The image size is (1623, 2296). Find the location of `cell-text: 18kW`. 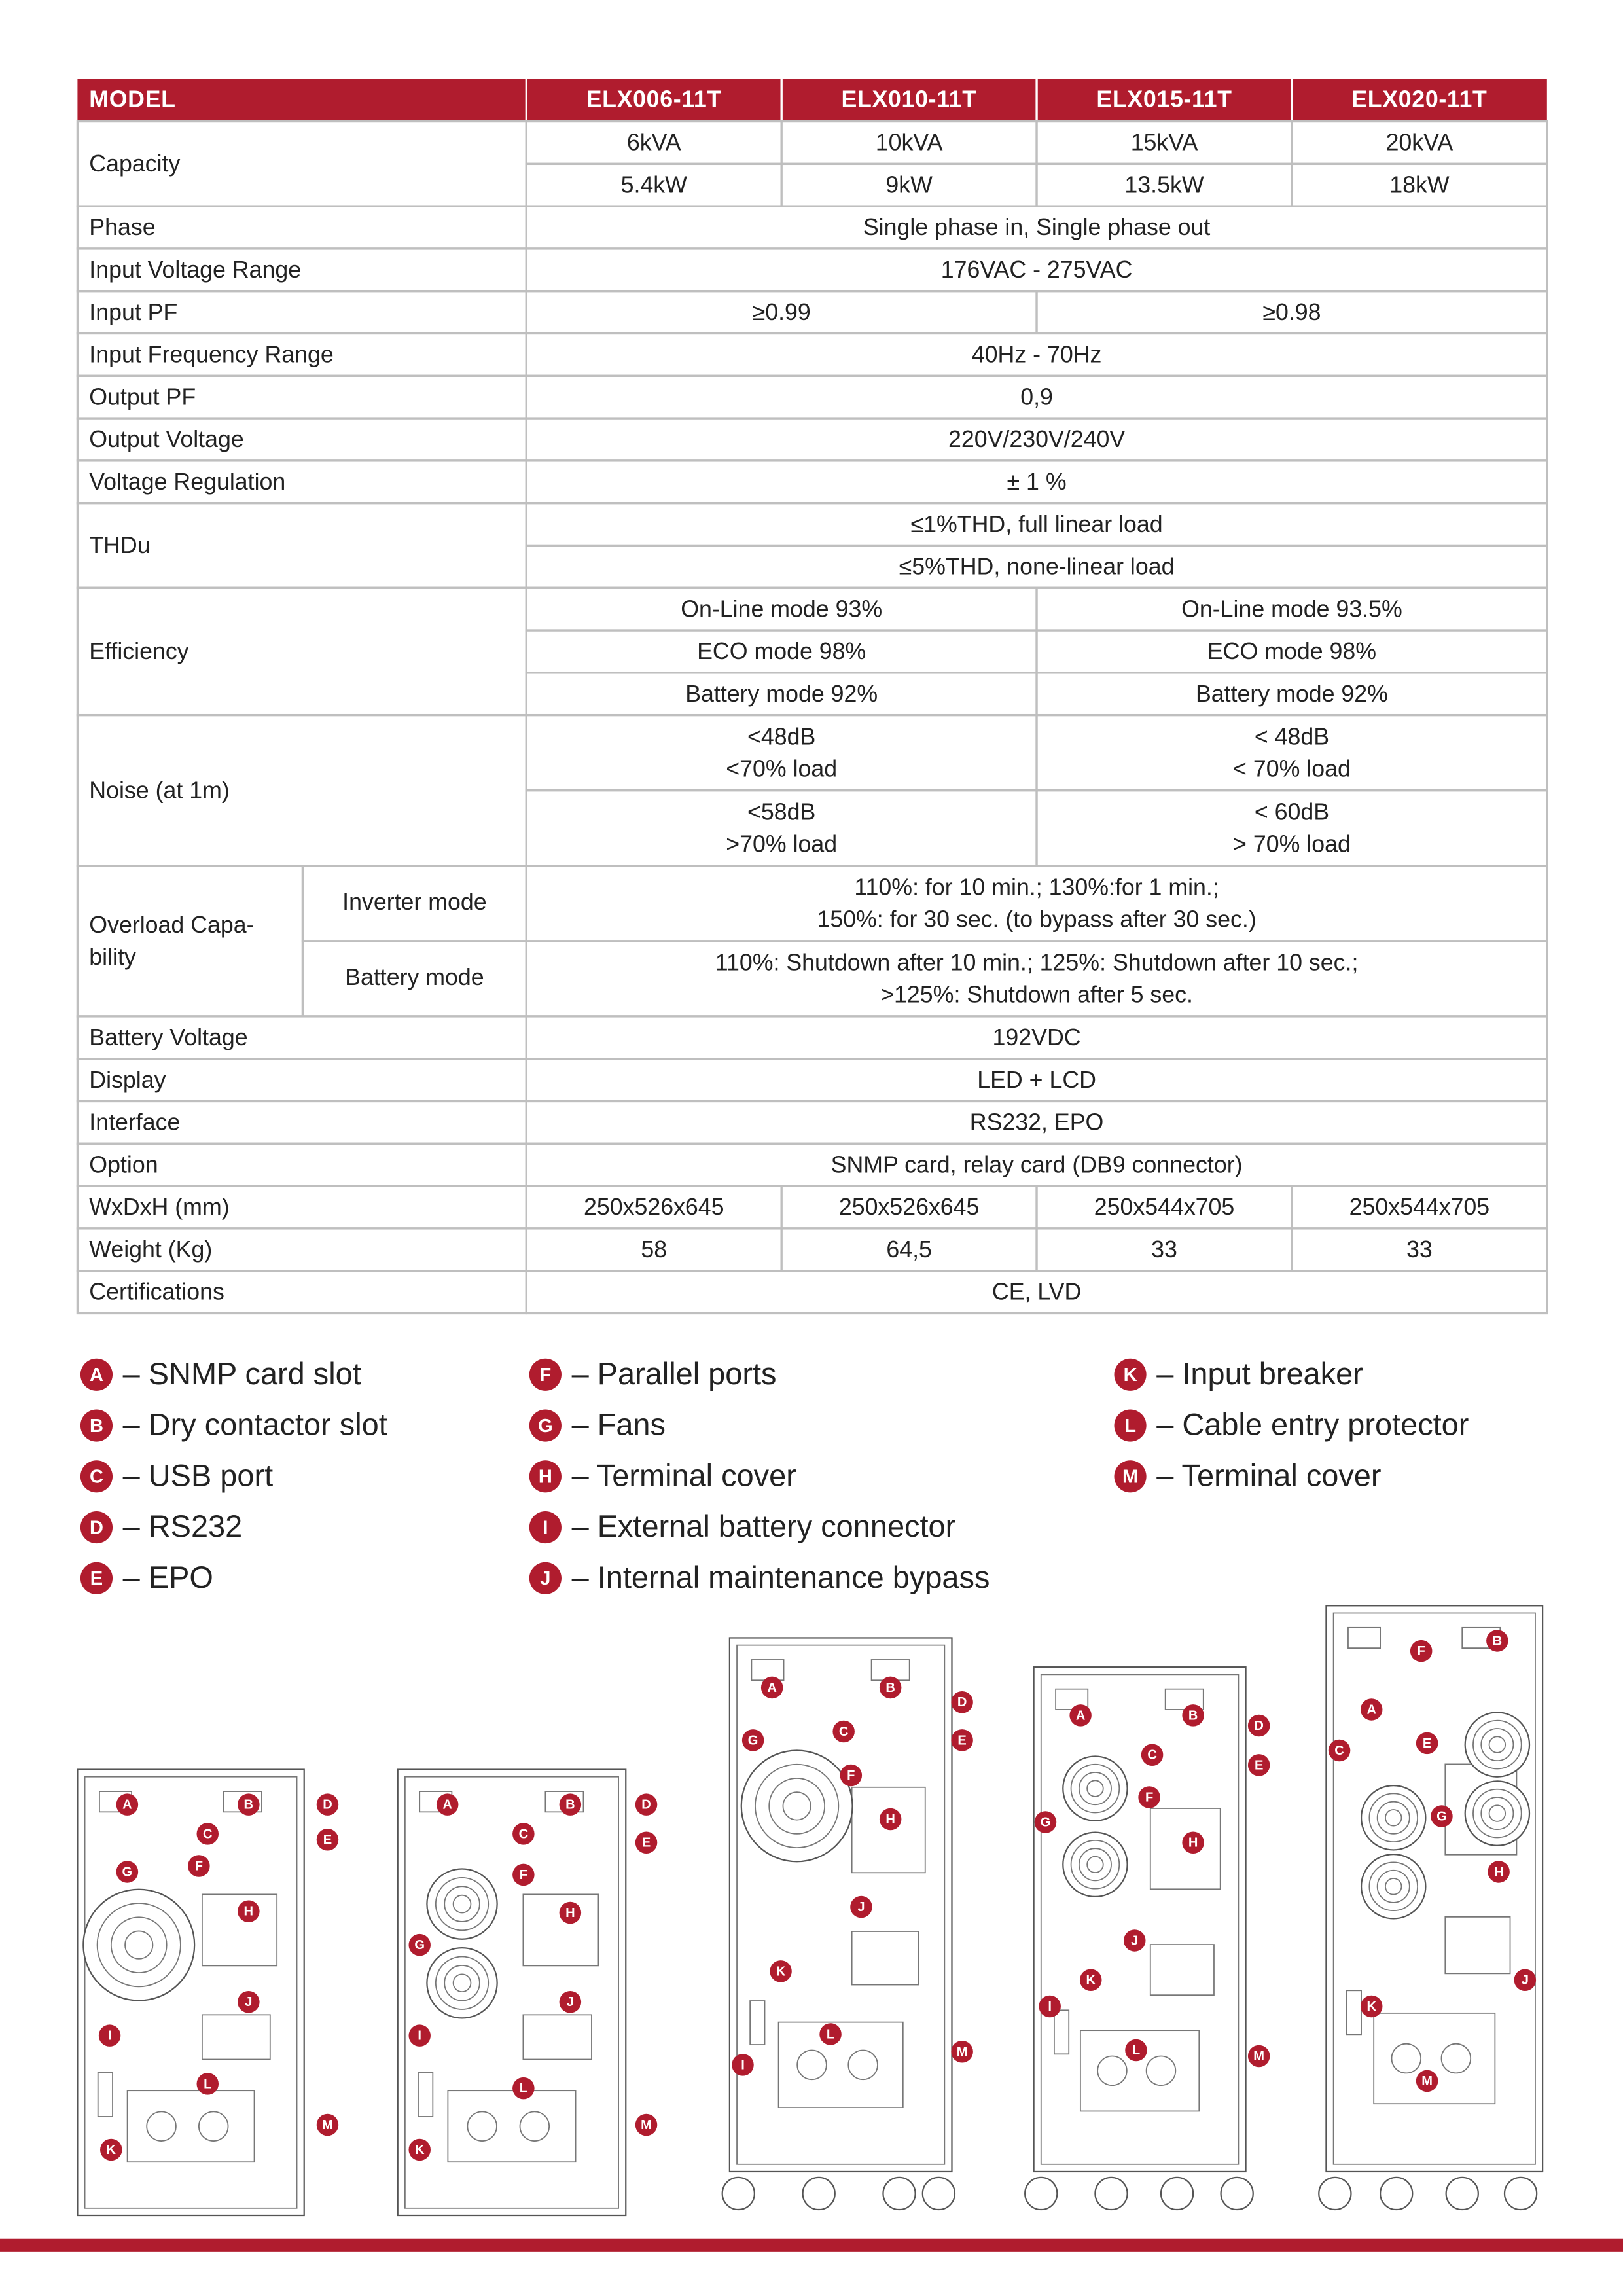

cell-text: 18kW is located at coordinates (1419, 185).